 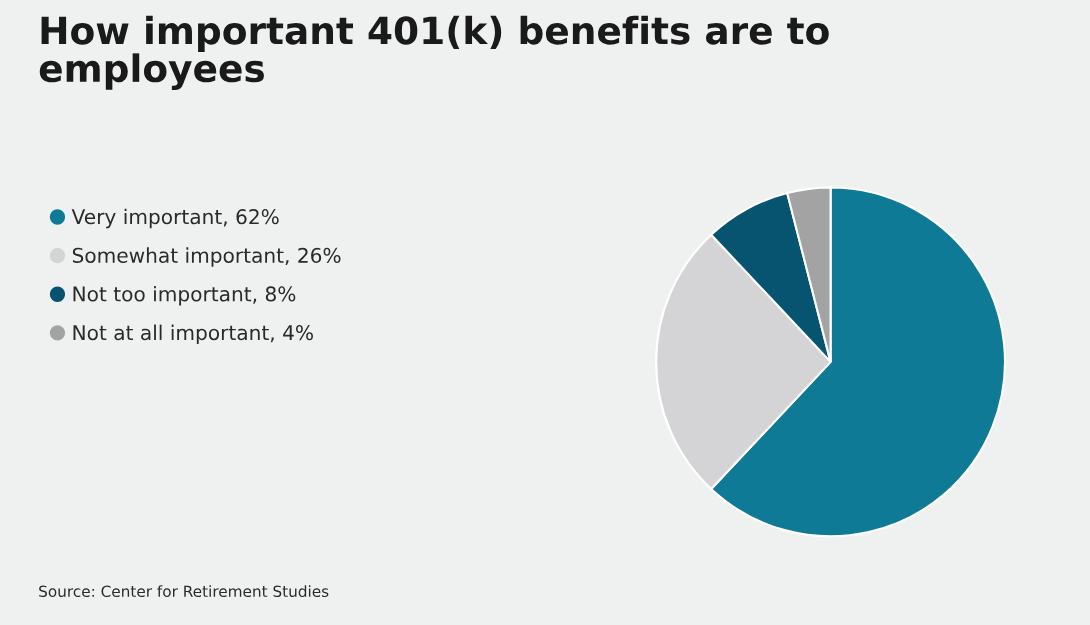 I want to click on legend-label: Not too important, 8%, so click(x=184, y=296).